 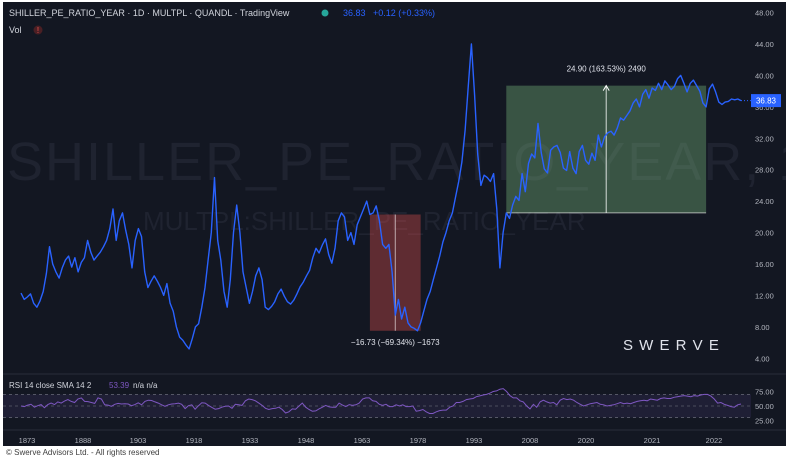 What do you see at coordinates (83, 440) in the screenshot?
I see `time-tick-label: 1888` at bounding box center [83, 440].